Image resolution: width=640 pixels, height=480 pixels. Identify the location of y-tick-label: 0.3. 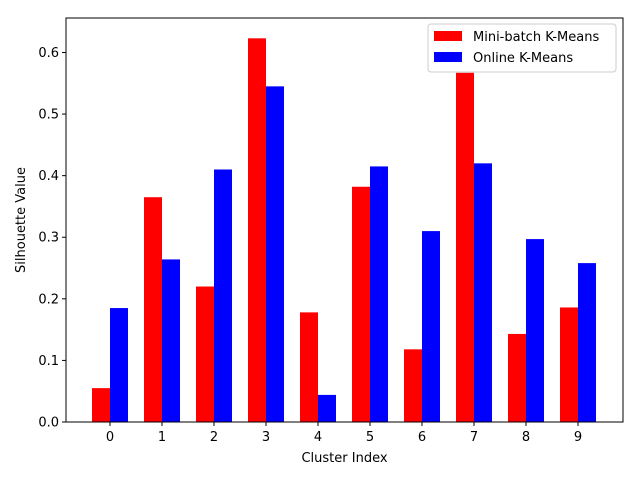
(48, 238).